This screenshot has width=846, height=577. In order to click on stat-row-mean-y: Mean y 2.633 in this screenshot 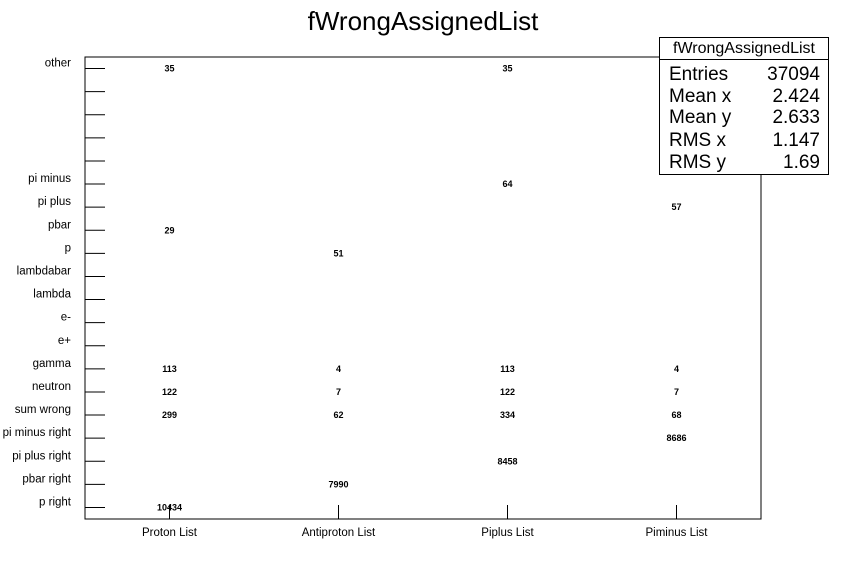, I will do `click(744, 118)`.